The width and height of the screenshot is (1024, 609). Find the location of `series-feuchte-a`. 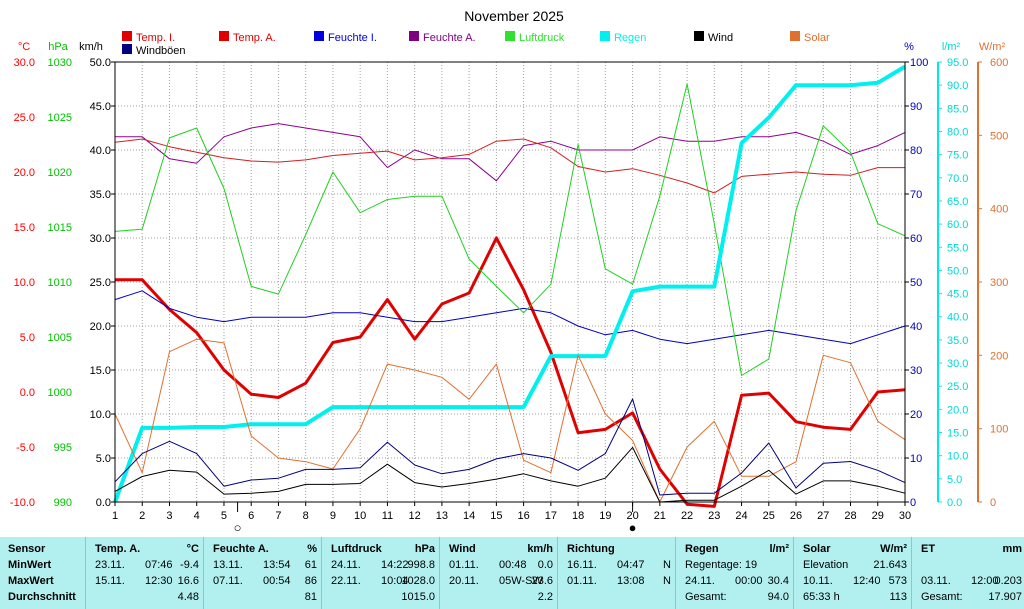

series-feuchte-a is located at coordinates (510, 152).